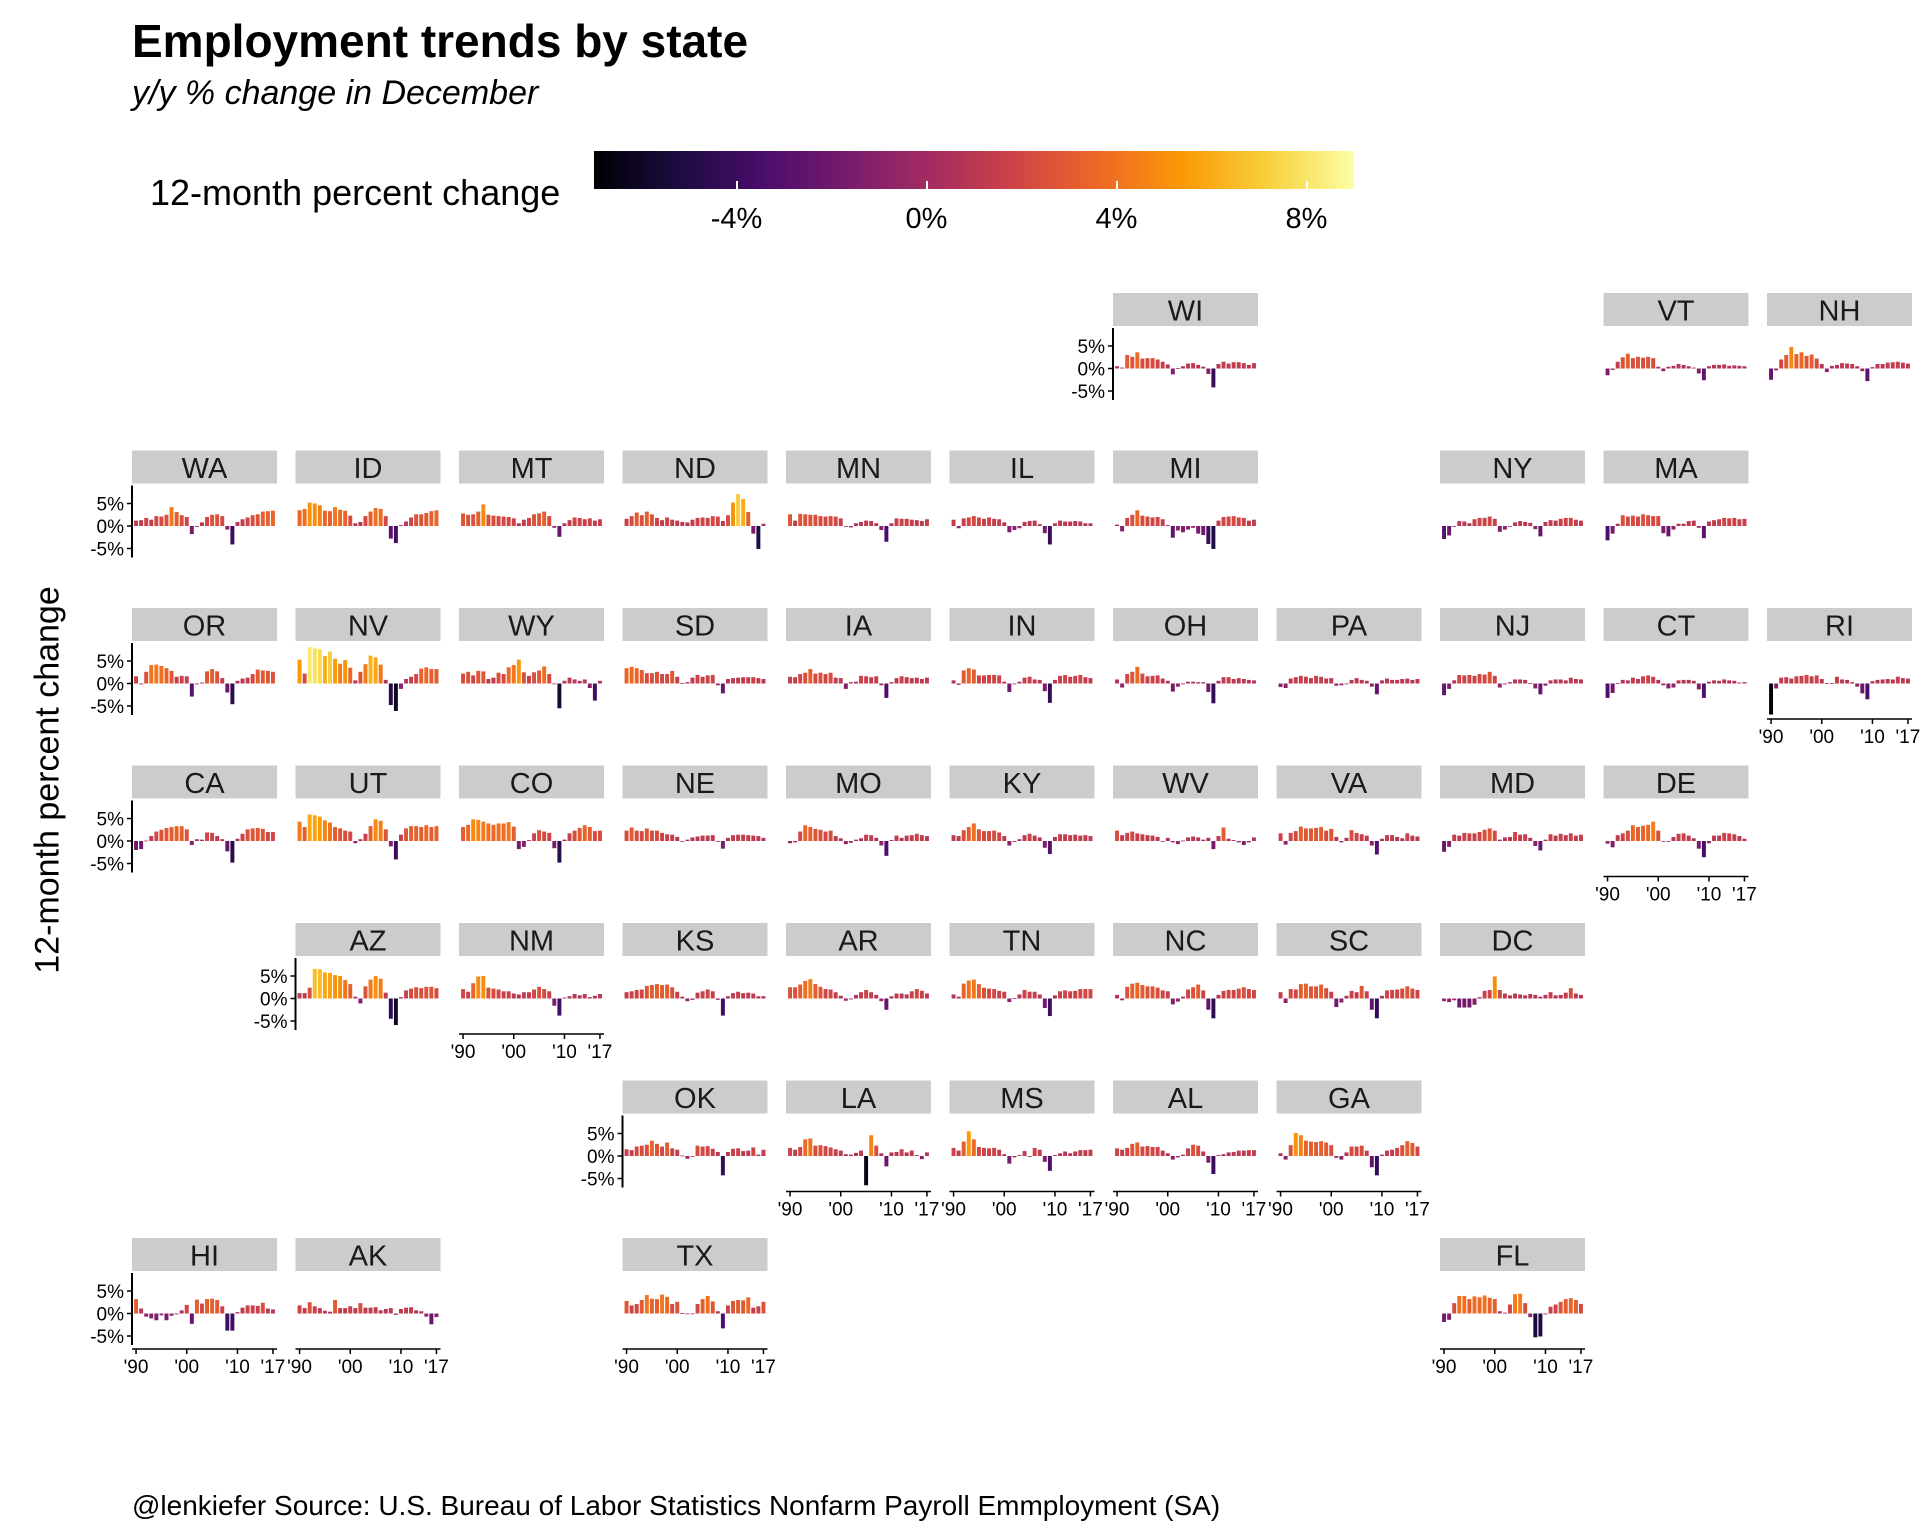 This screenshot has height=1536, width=1920. What do you see at coordinates (1842, 366) in the screenshot?
I see `bar-nh-2004` at bounding box center [1842, 366].